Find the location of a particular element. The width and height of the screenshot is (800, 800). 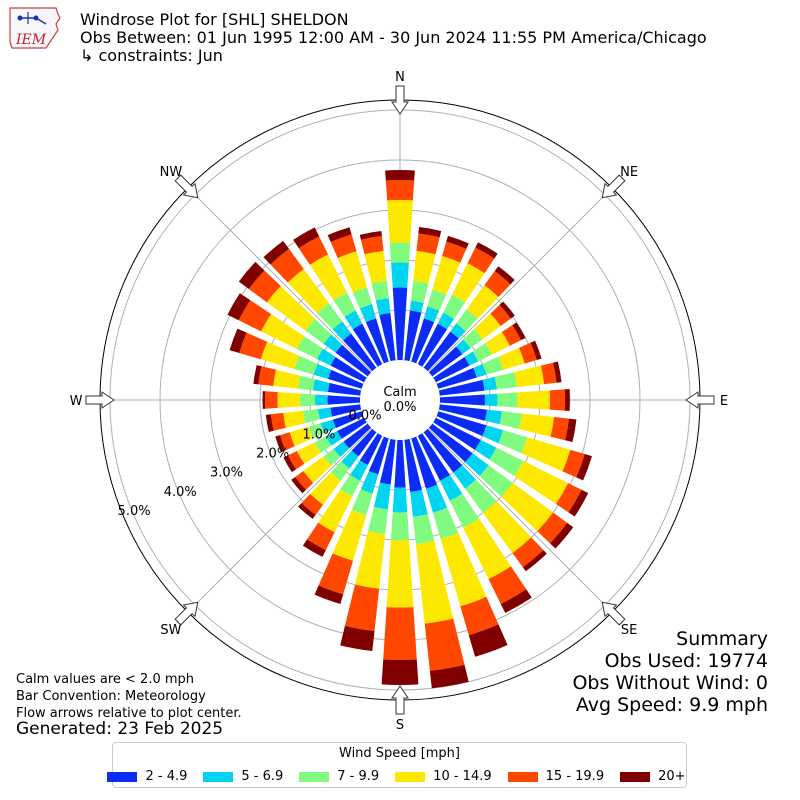

summary-heading: Summary is located at coordinates (722, 639).